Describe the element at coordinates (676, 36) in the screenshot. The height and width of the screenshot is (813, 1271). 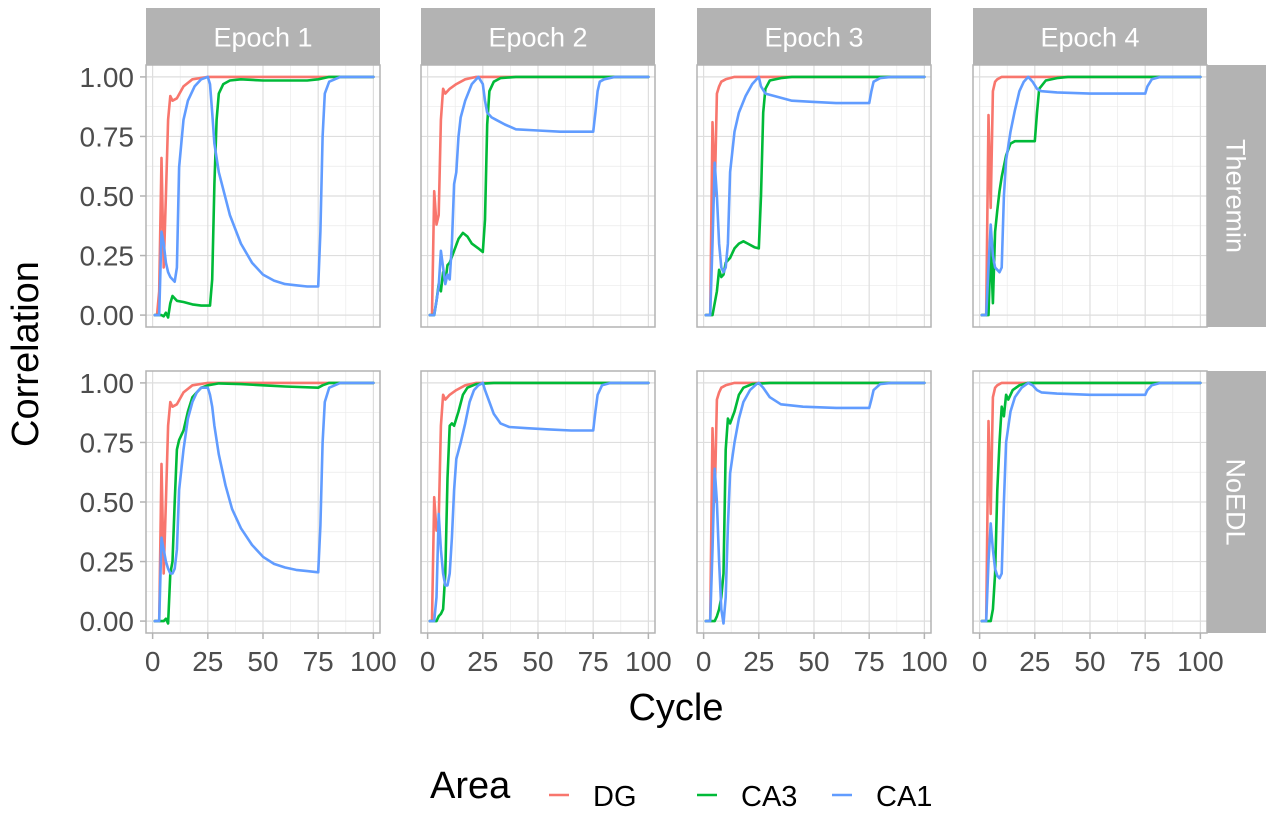
I see `column-strips: Epoch 1 Epoch 2 Epoch 3 Epoch 4` at that location.